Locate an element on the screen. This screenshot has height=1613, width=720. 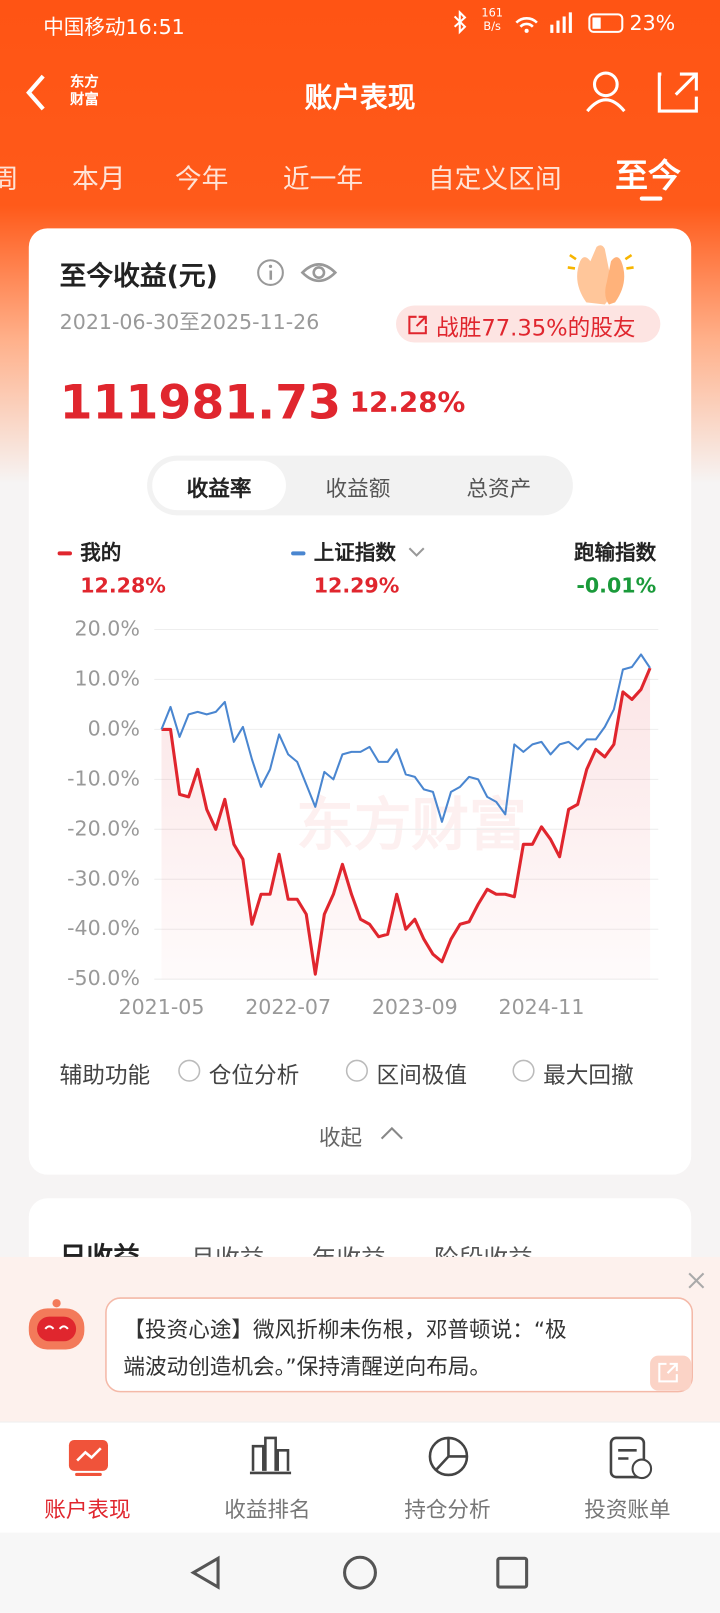
home-button is located at coordinates (360, 1572).